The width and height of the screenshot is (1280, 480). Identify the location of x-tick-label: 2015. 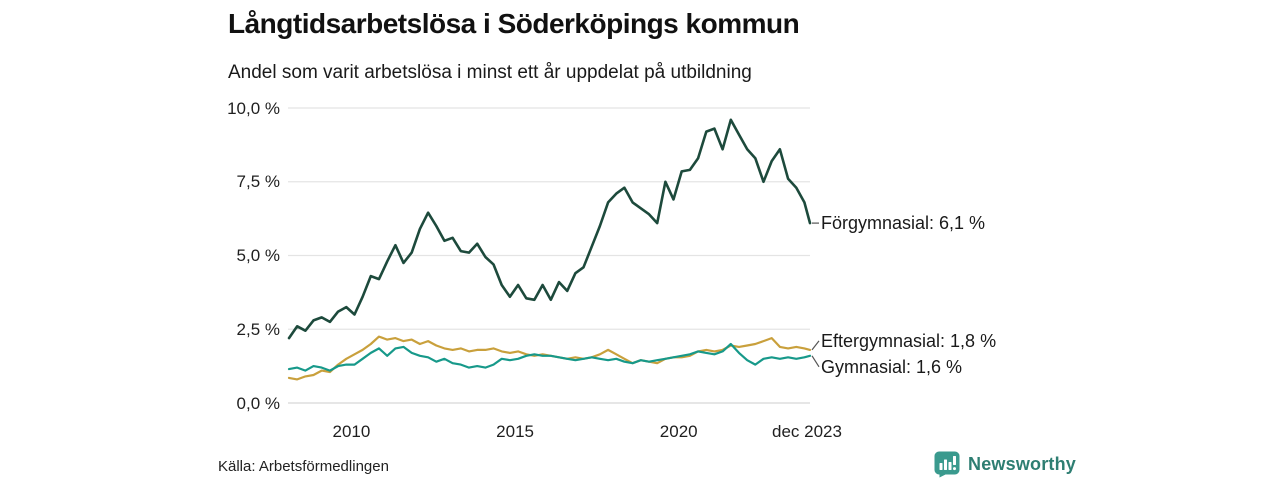
(515, 431).